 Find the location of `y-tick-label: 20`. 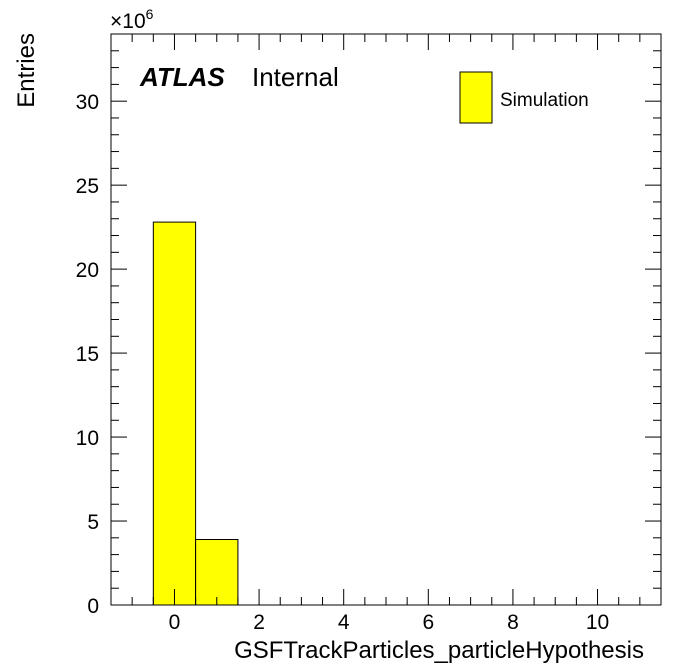

y-tick-label: 20 is located at coordinates (87, 270).